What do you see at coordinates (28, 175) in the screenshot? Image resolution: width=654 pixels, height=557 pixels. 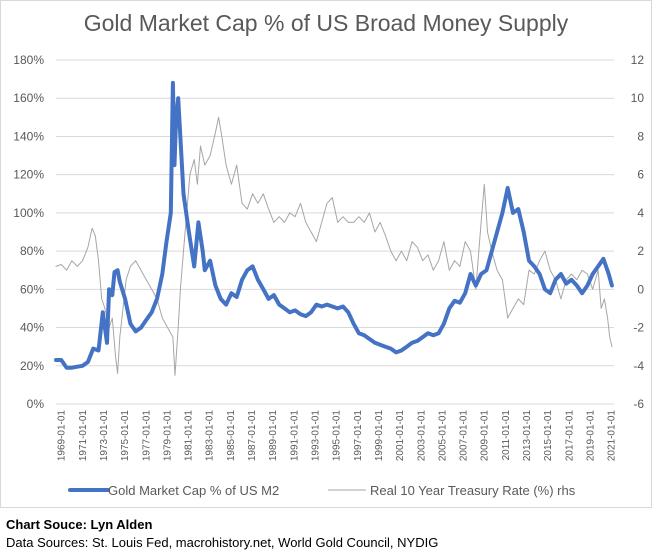 I see `left-tick-label: 120%` at bounding box center [28, 175].